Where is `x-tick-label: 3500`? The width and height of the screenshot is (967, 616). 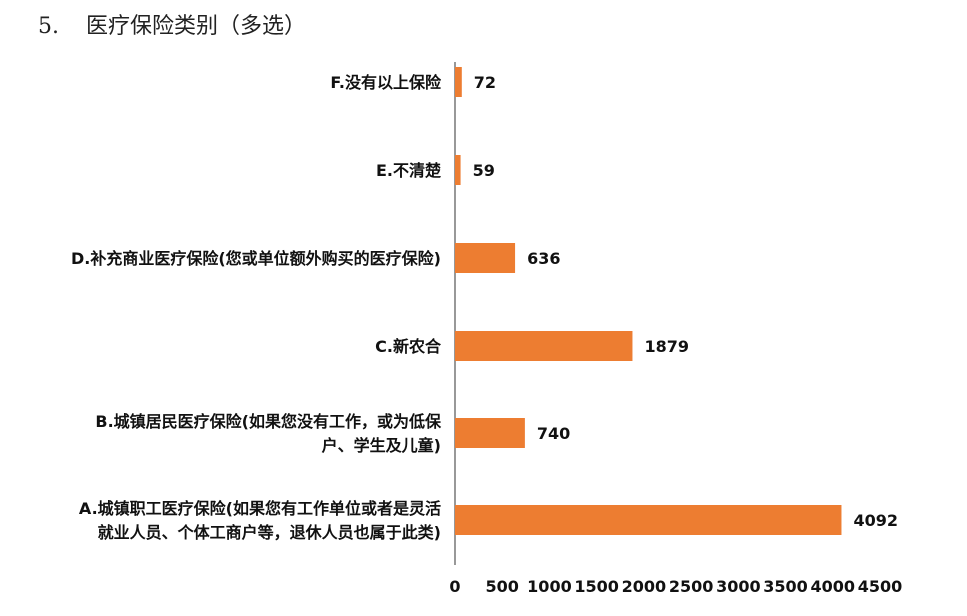
x-tick-label: 3500 is located at coordinates (785, 586).